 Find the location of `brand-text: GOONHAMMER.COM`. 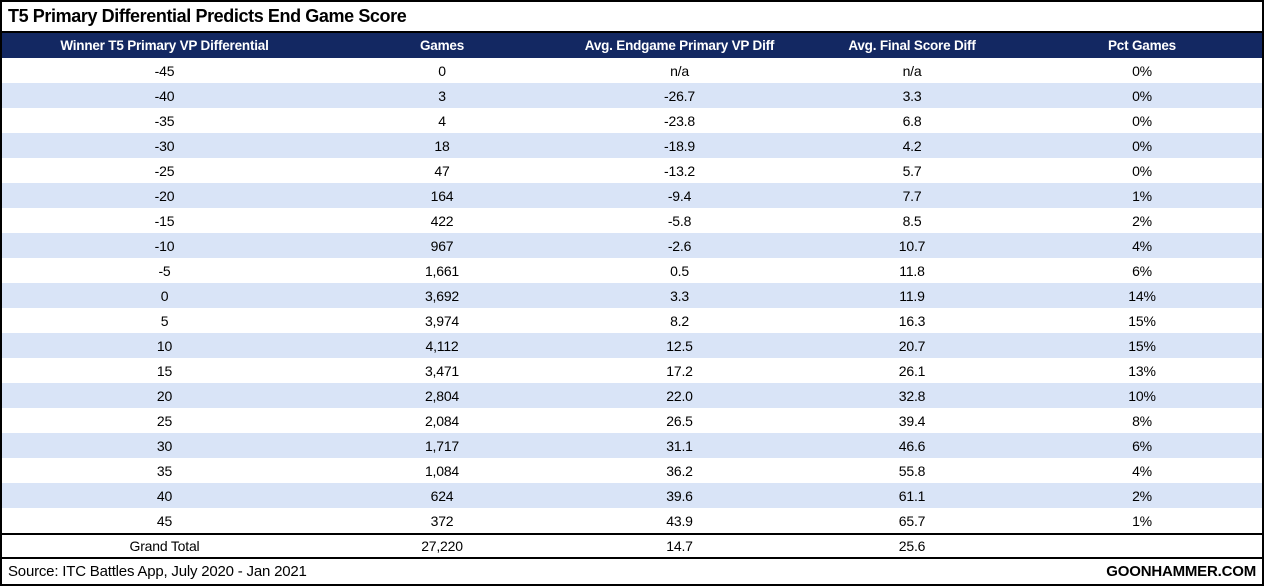

brand-text: GOONHAMMER.COM is located at coordinates (1181, 571).